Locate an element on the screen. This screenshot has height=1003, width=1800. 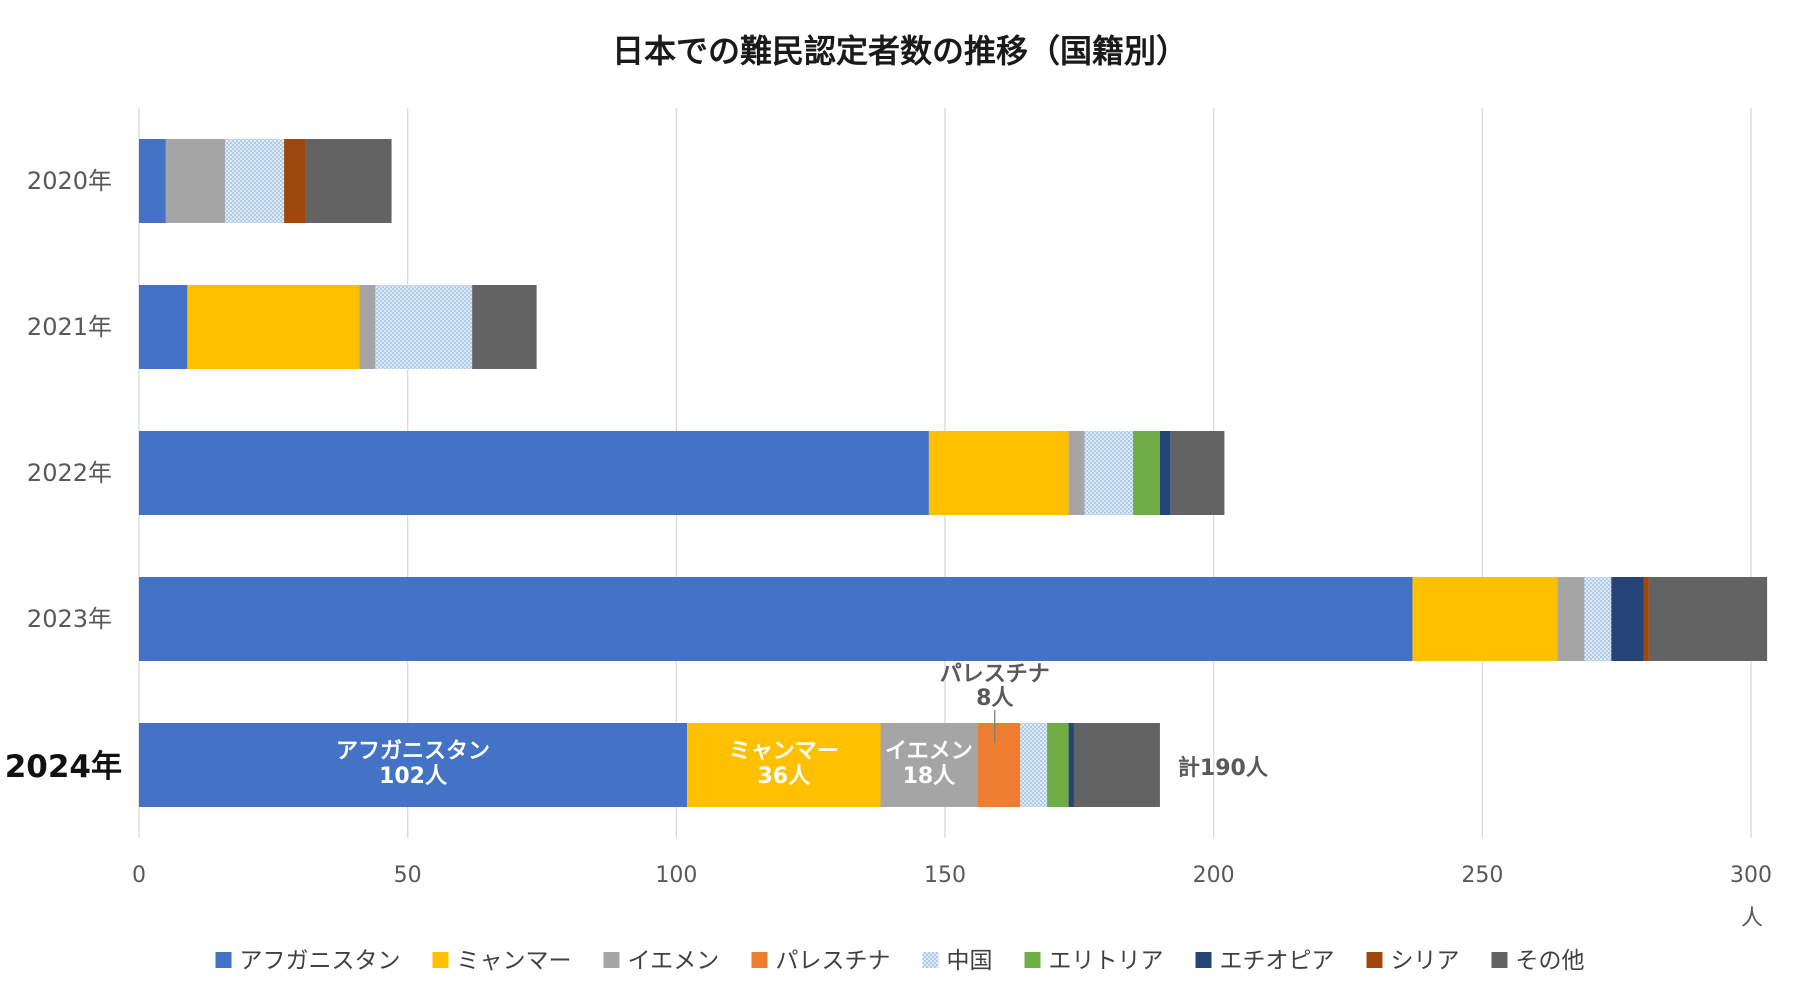
legend-item: エリトリア is located at coordinates (1094, 961).